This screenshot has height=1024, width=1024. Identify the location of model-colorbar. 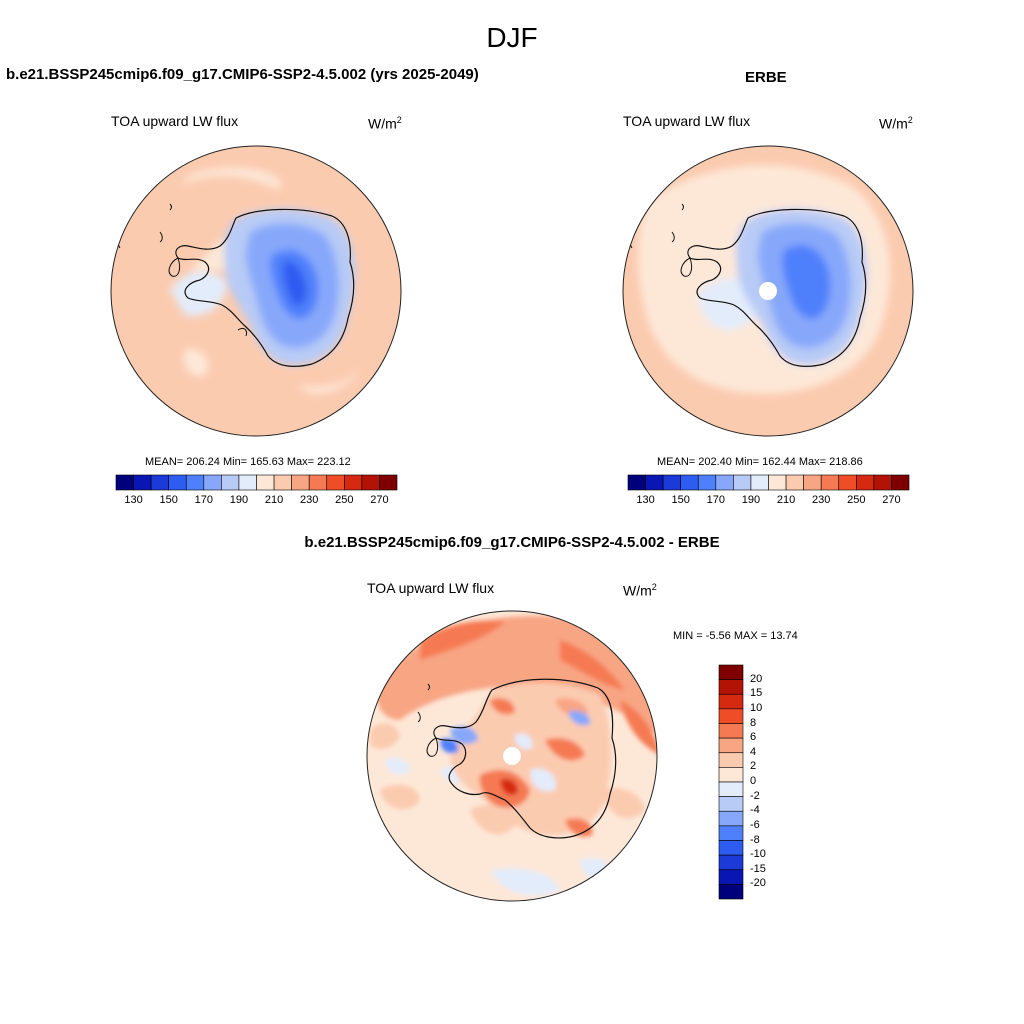
(256, 482).